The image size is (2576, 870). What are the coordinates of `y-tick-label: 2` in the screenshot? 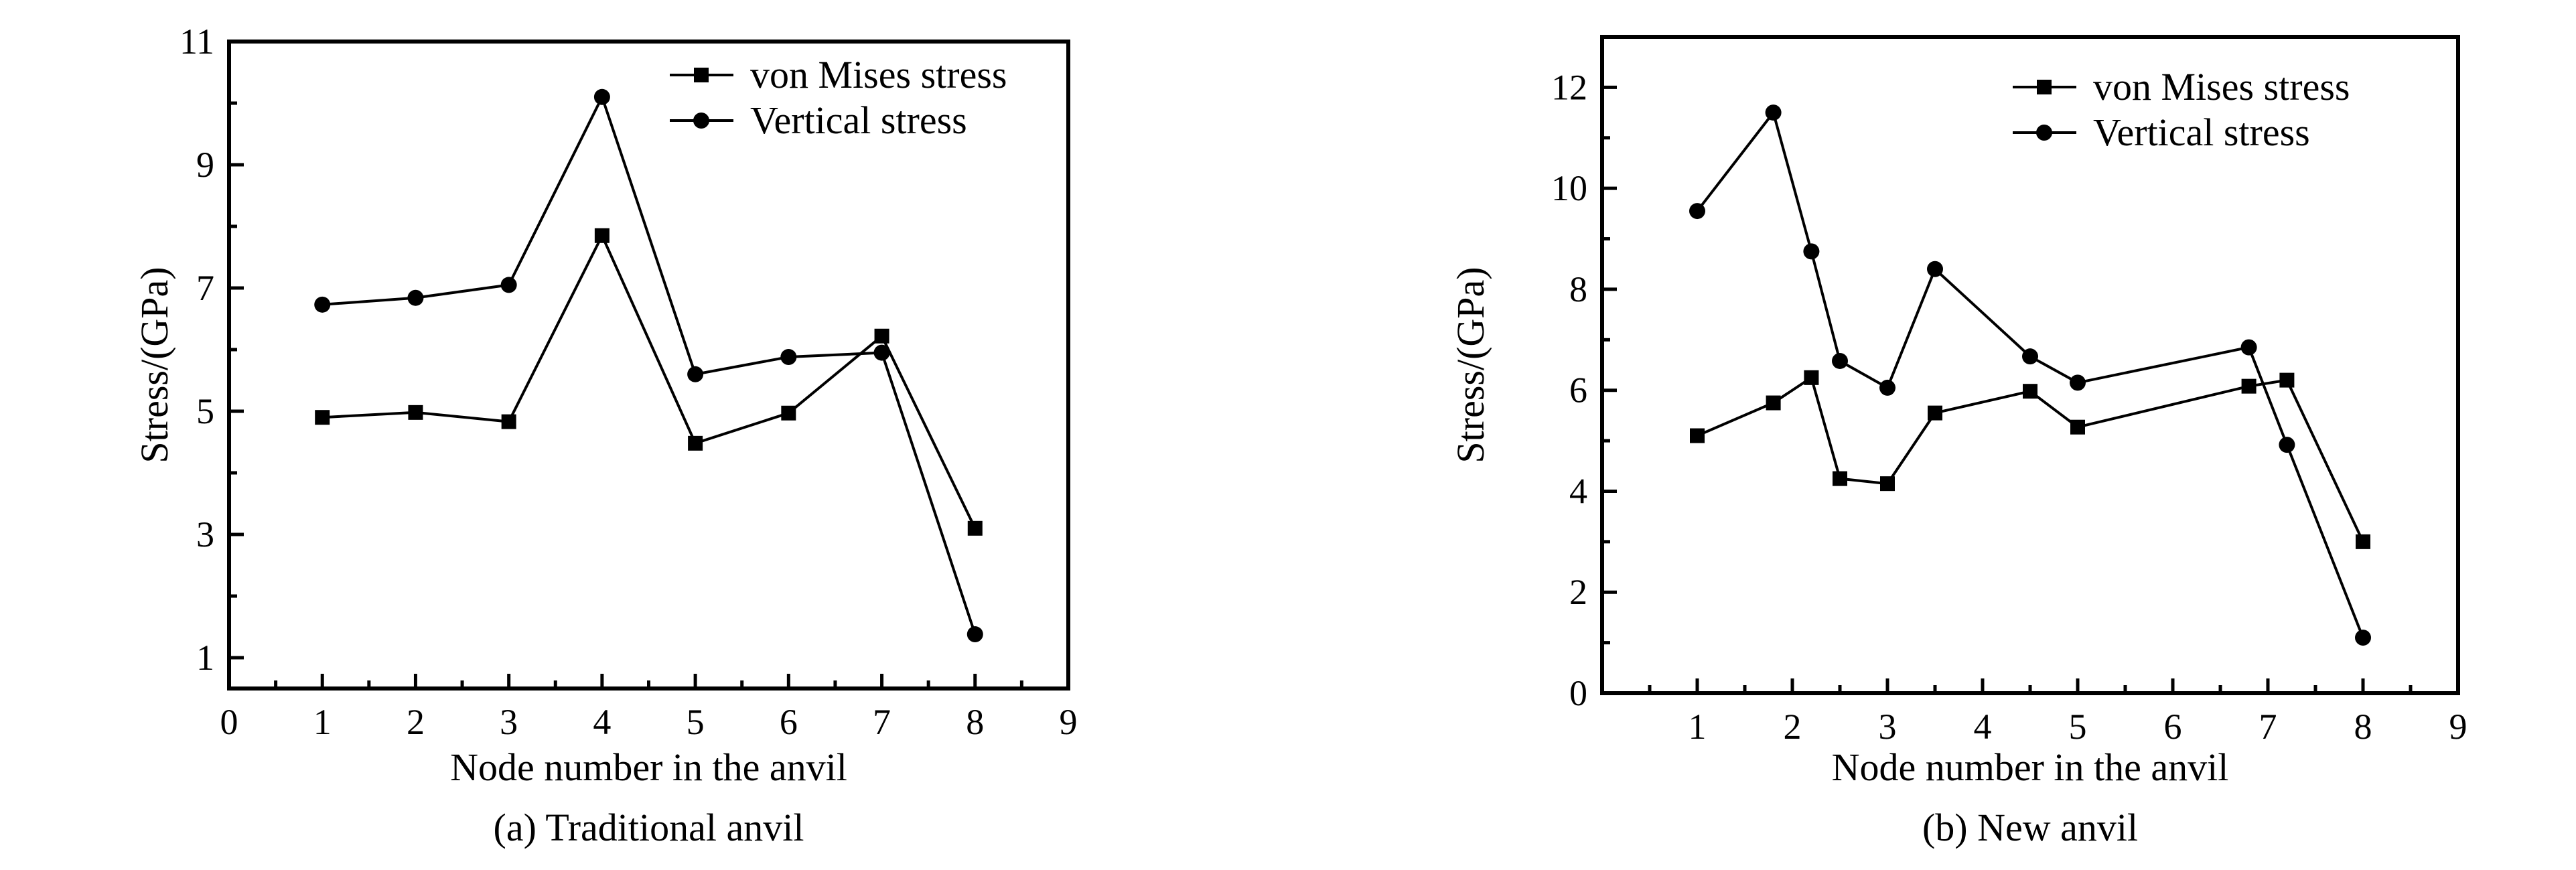 It's located at (1578, 592).